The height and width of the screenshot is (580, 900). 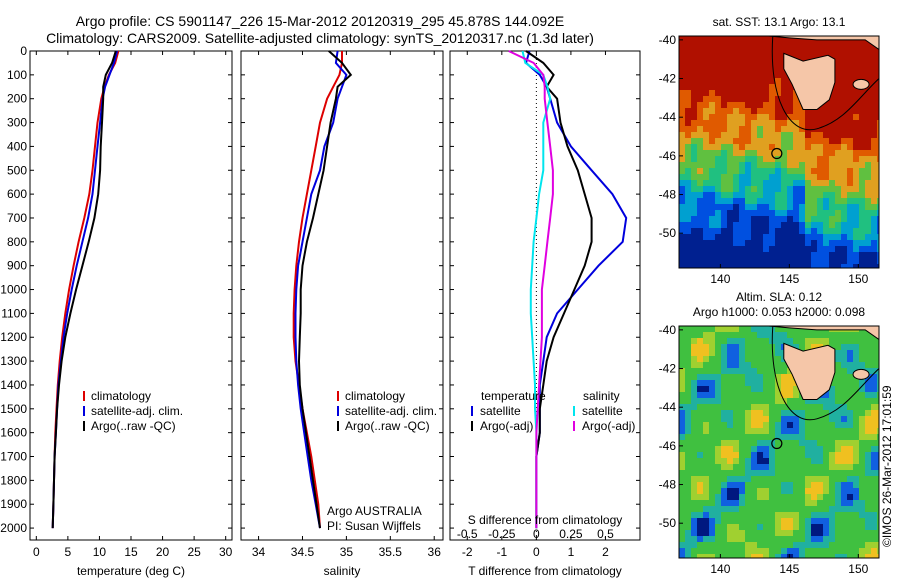 I want to click on x-tick-label: -1, so click(x=501, y=552).